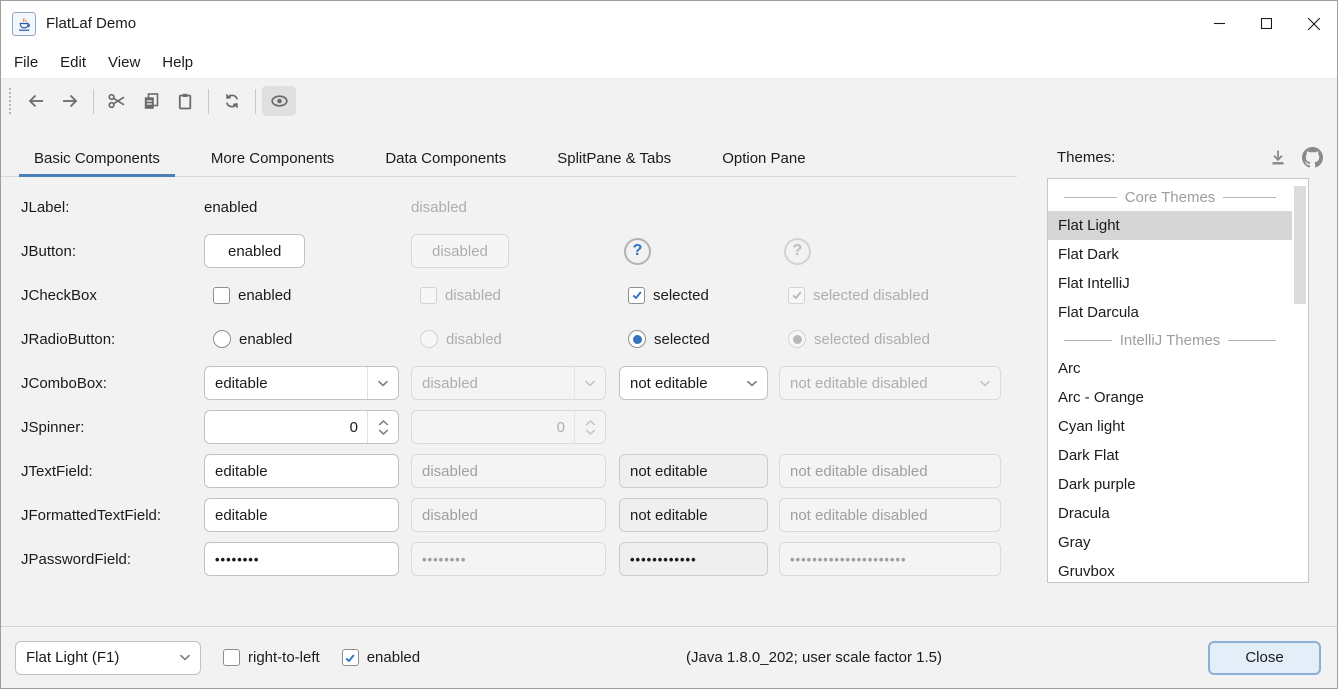  I want to click on menu-file: File, so click(26, 62).